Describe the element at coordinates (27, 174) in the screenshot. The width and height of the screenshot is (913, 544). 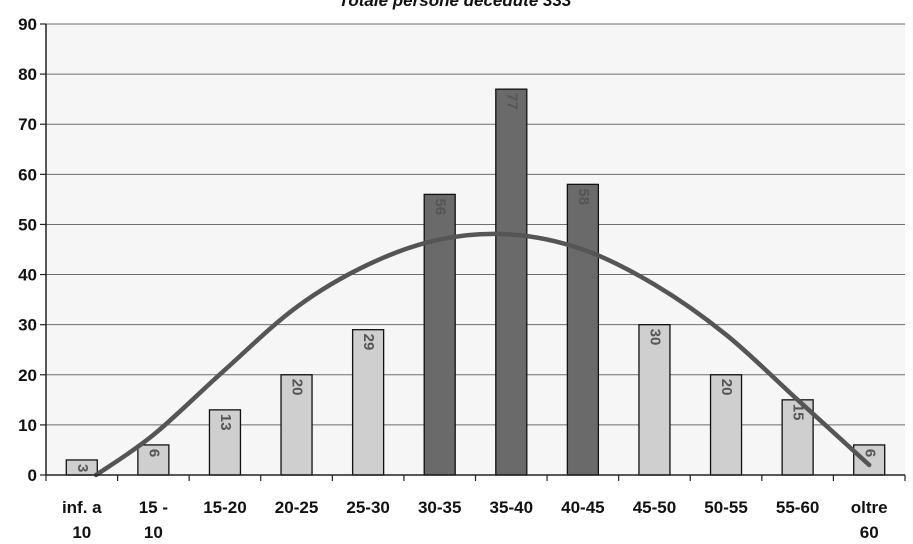
I see `y-tick-label: 60` at that location.